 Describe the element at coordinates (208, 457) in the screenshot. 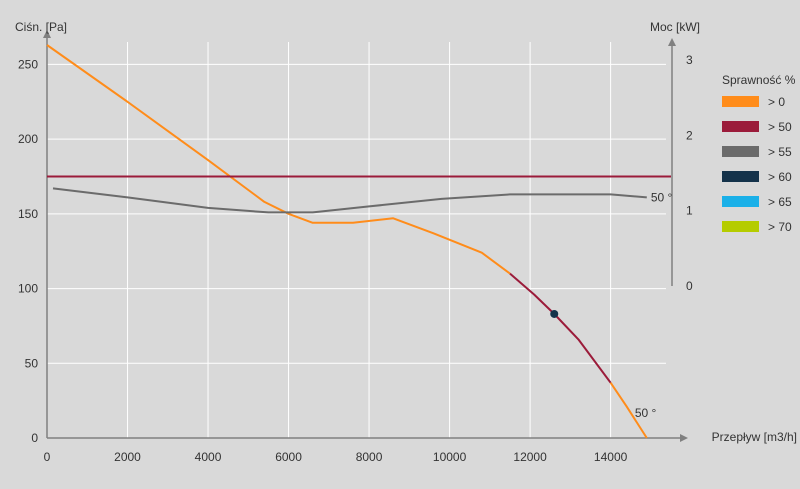

I see `x-tick-label: 4000` at that location.